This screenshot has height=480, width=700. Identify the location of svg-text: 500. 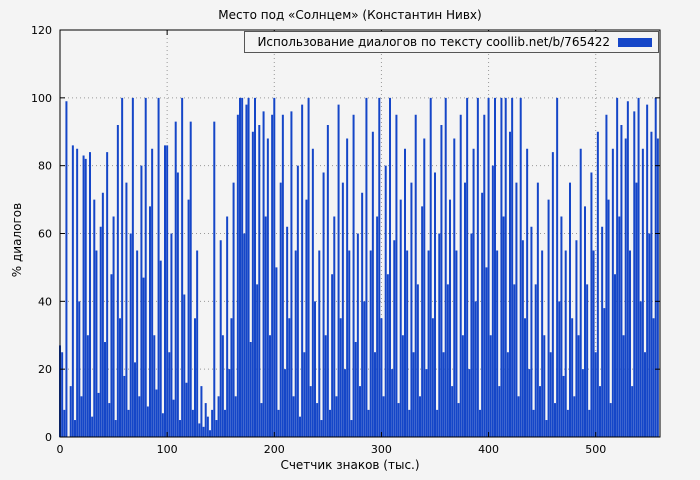
(595, 449).